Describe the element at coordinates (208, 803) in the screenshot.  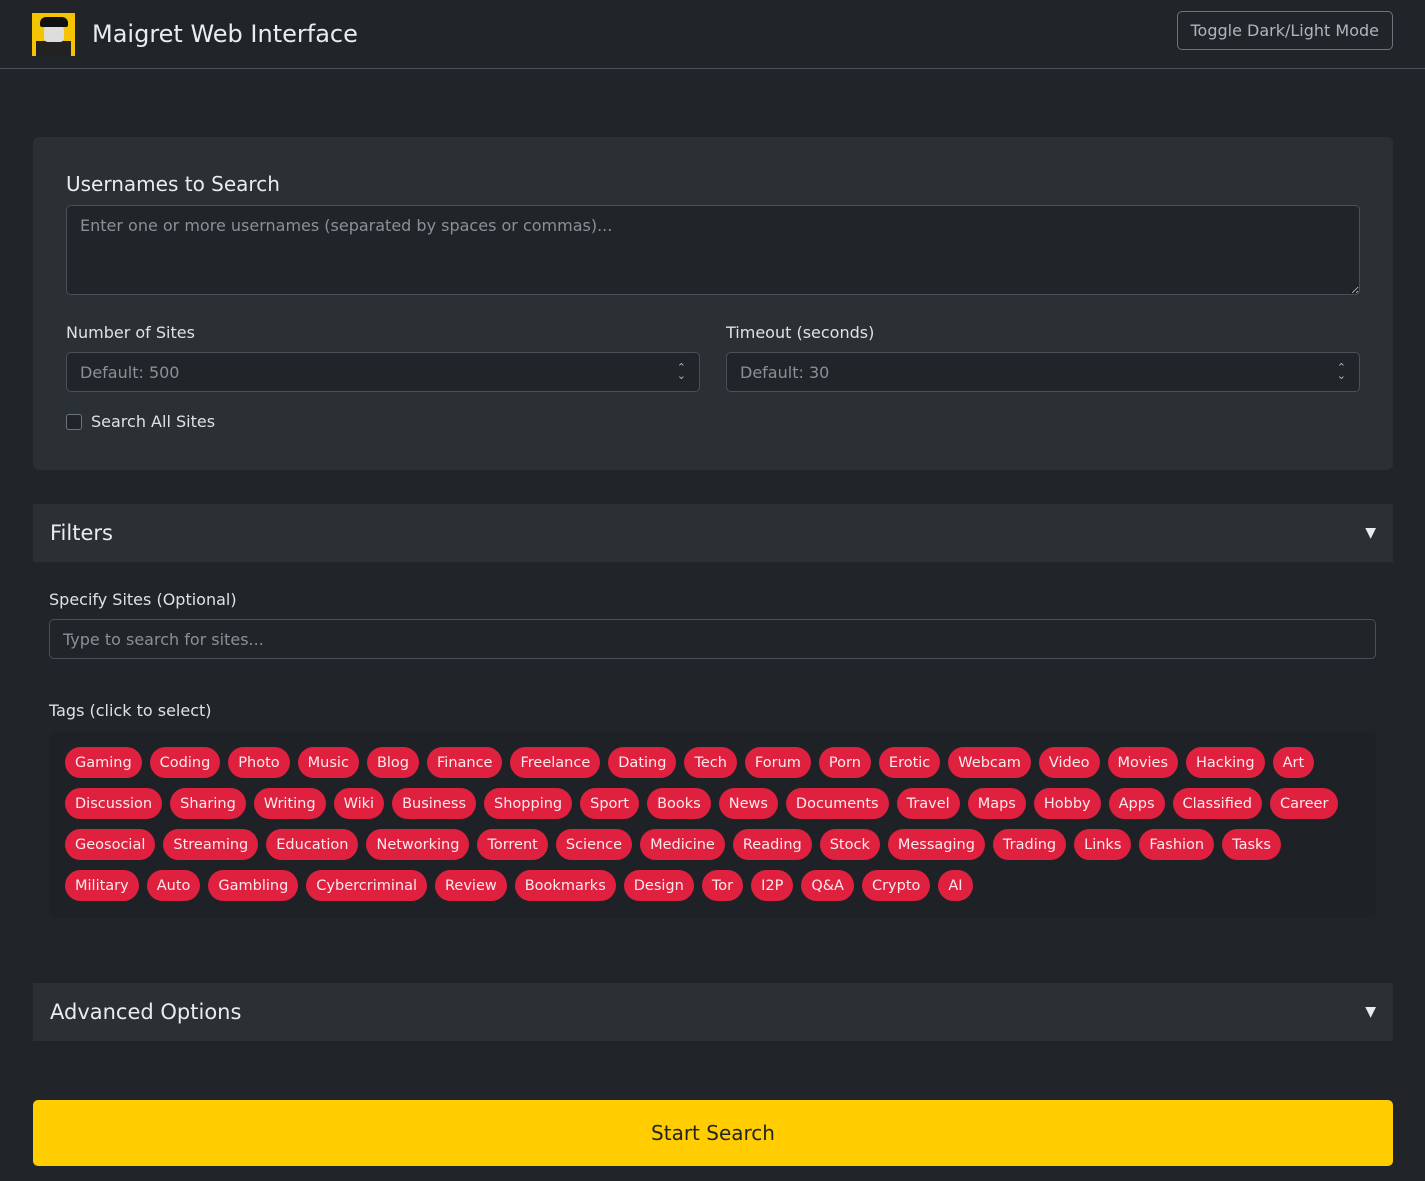
I see `tag-sharing: Sharing` at that location.